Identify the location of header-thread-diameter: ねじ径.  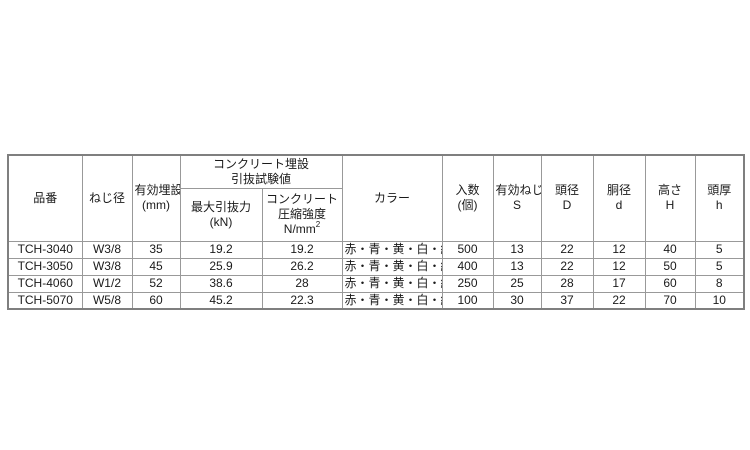
(107, 198).